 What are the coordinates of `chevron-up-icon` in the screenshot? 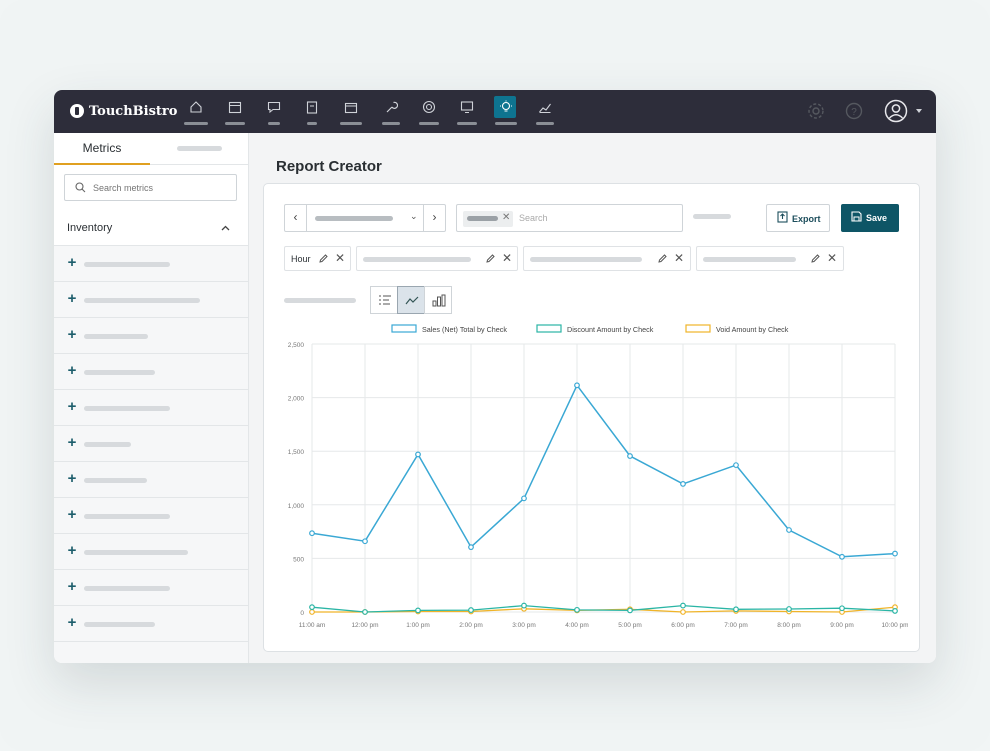 It's located at (225, 228).